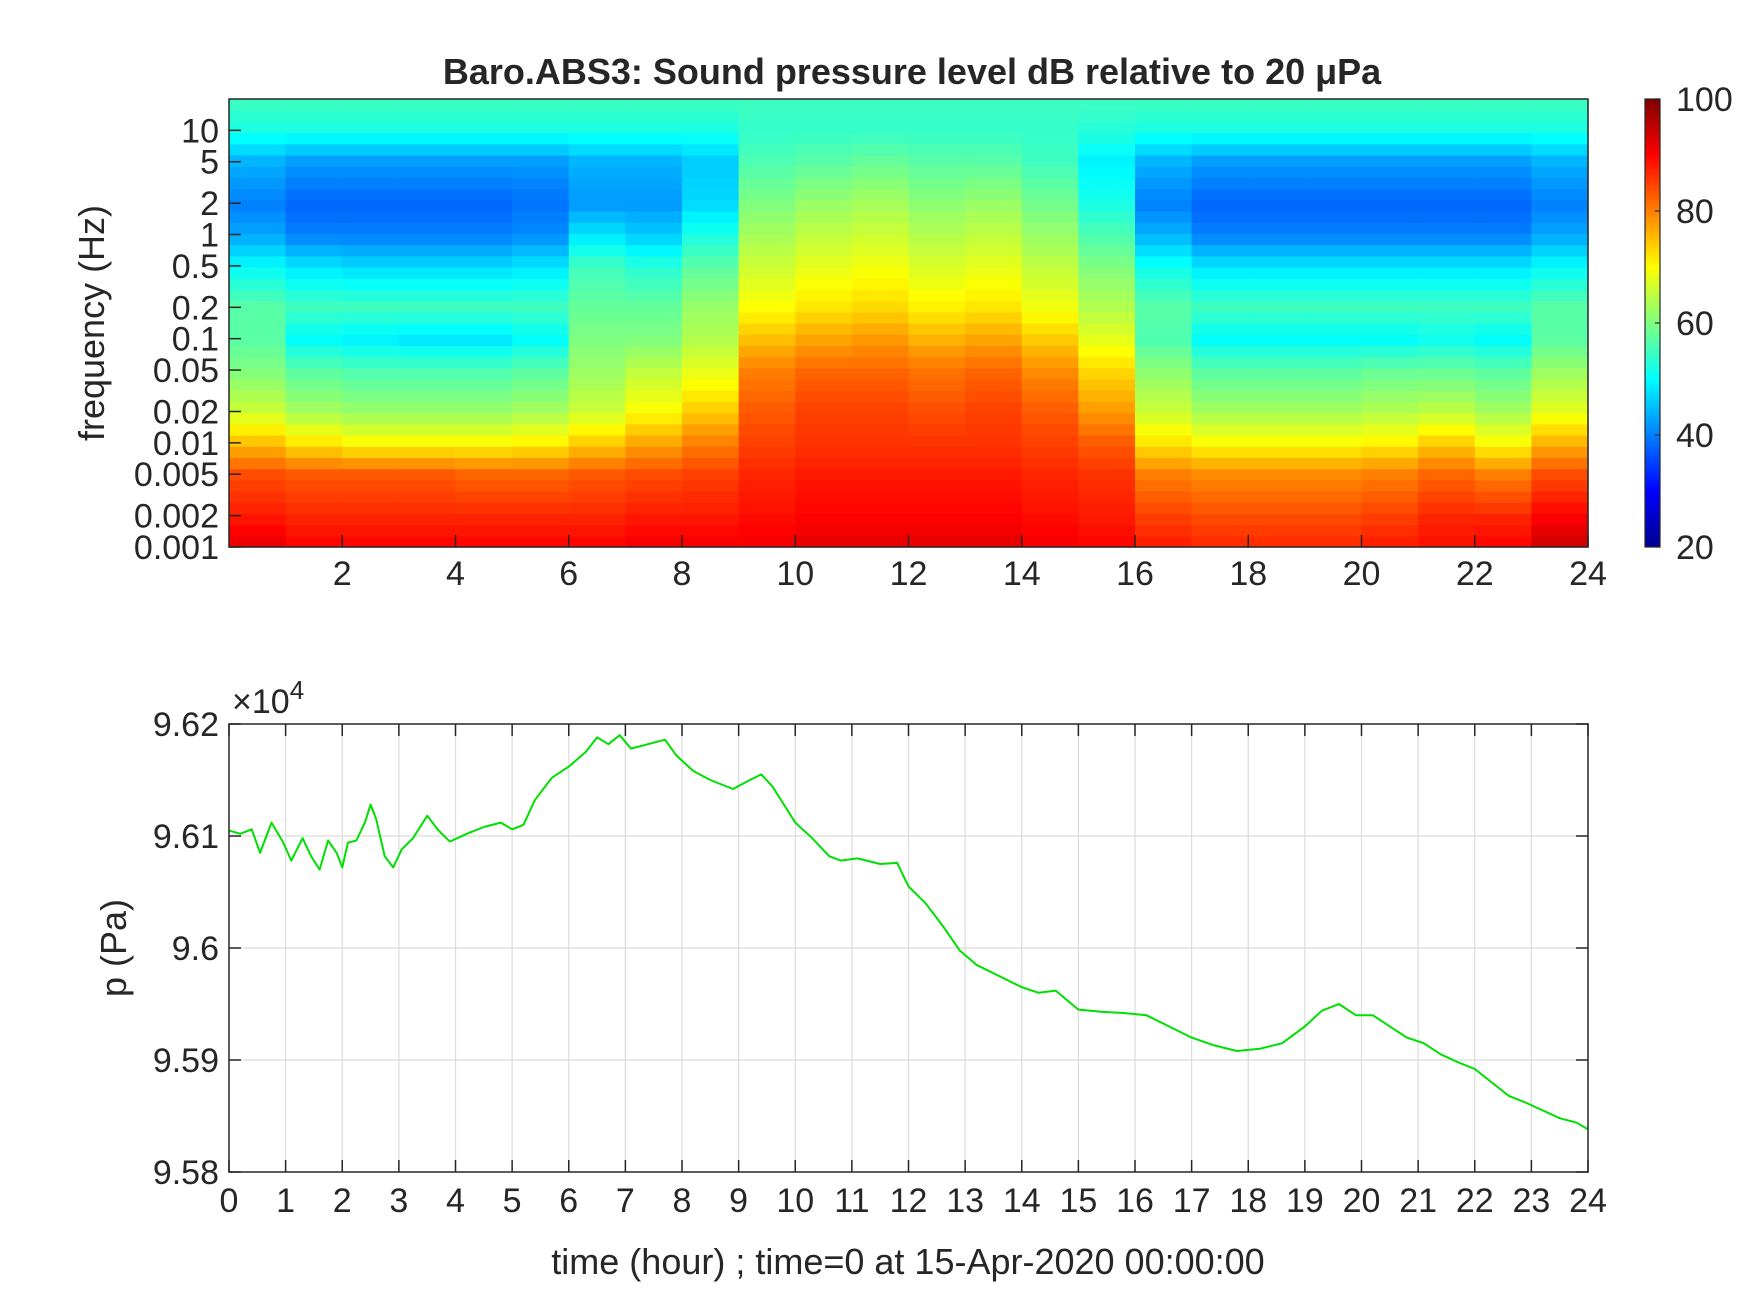 This screenshot has height=1313, width=1750. I want to click on y-tick-label: 0.01, so click(186, 444).